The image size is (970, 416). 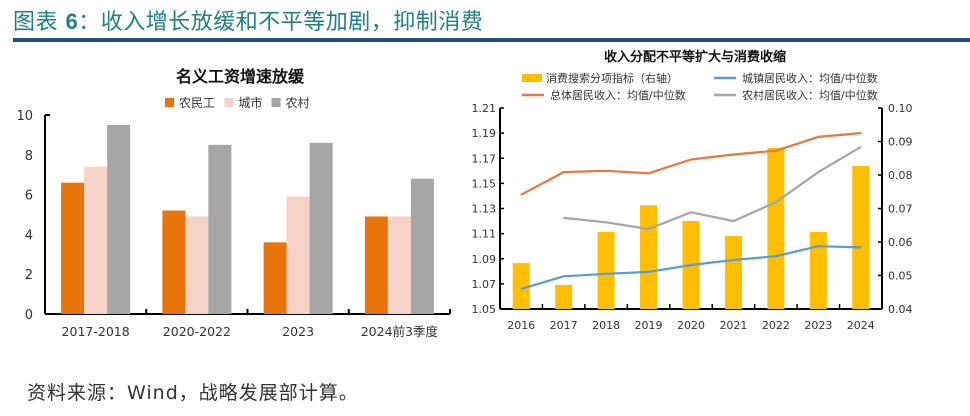 I want to click on legend-label-2: 农村, so click(x=298, y=103).